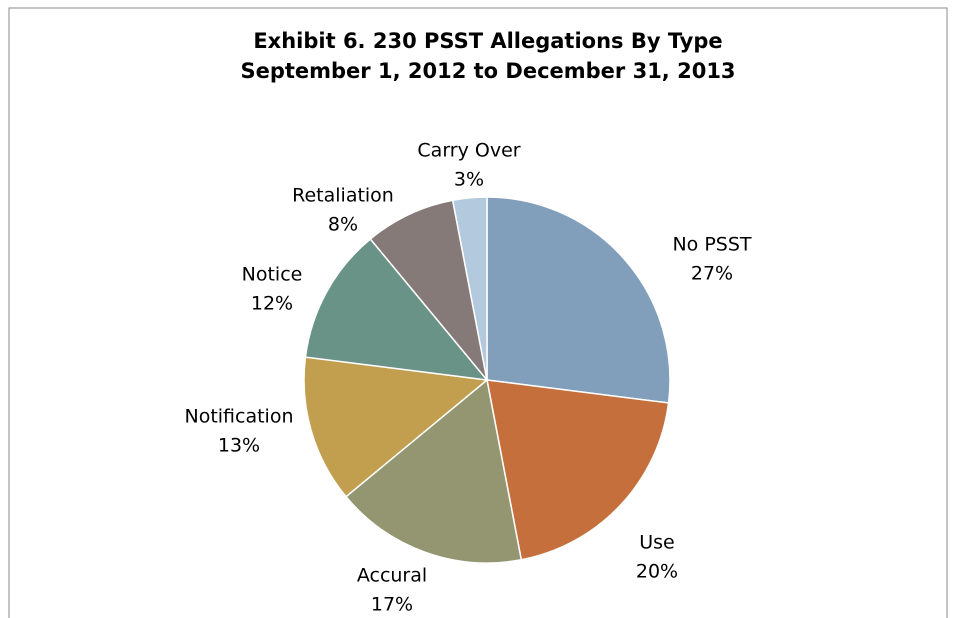 The height and width of the screenshot is (618, 956). Describe the element at coordinates (657, 572) in the screenshot. I see `slice-value-label: 20%` at that location.